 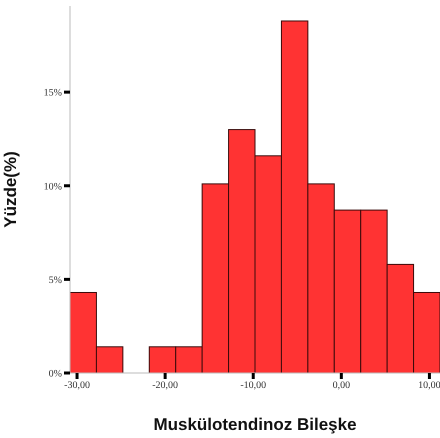 I want to click on x-axis-title: Muskülotendinoz Bileşke, so click(x=255, y=424).